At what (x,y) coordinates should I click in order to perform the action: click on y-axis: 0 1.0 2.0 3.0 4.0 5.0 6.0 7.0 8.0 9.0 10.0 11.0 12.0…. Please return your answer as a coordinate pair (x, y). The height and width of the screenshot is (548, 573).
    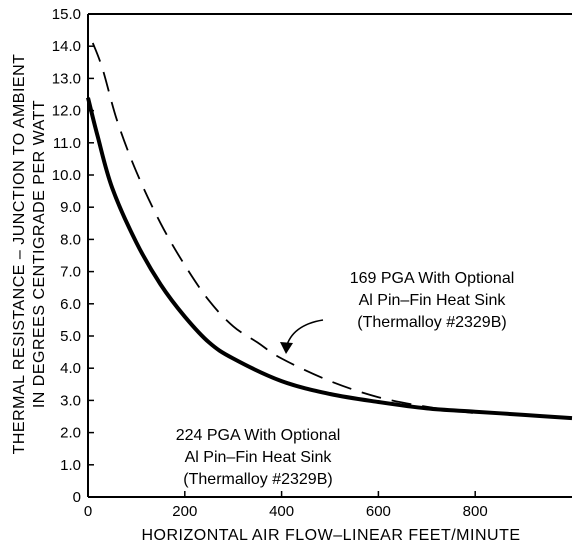
    Looking at the image, I should click on (73, 256).